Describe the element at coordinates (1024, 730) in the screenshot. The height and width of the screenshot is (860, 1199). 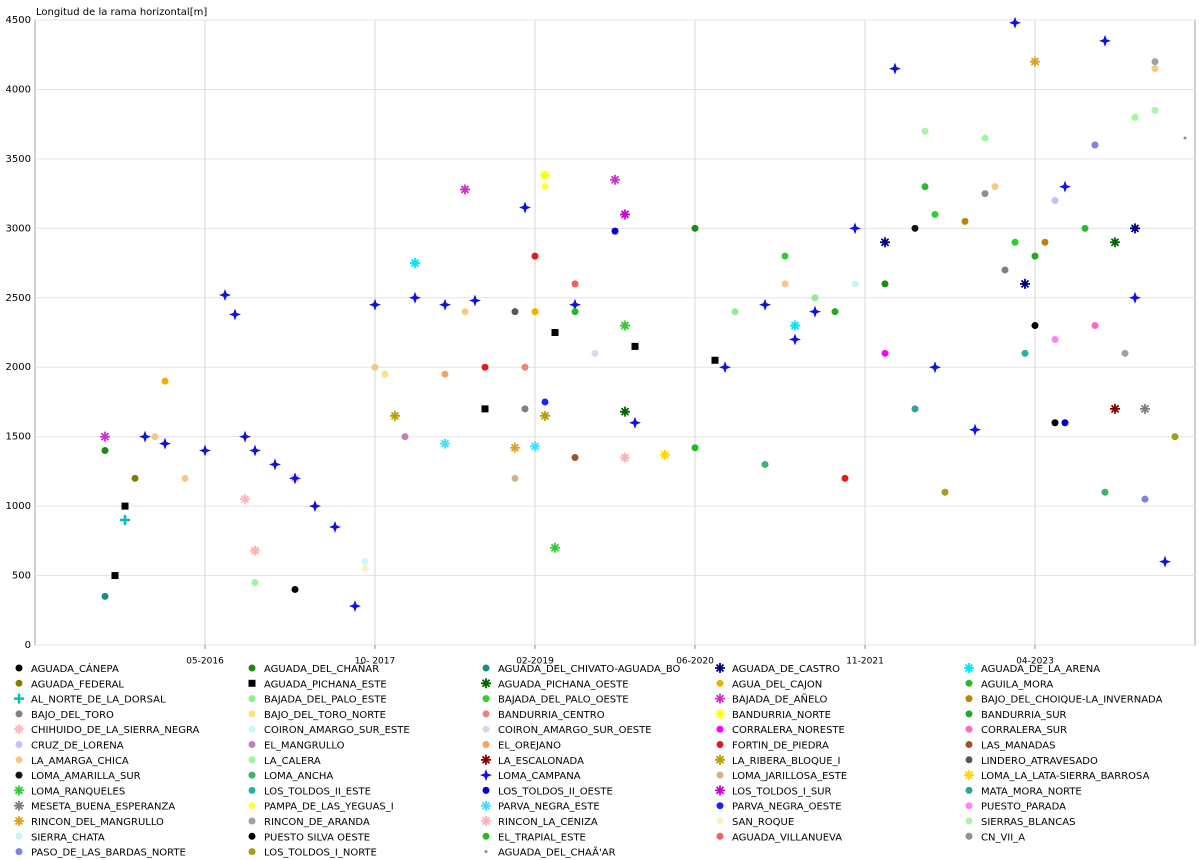
I see `legend-label: CORRALERA_SUR` at that location.